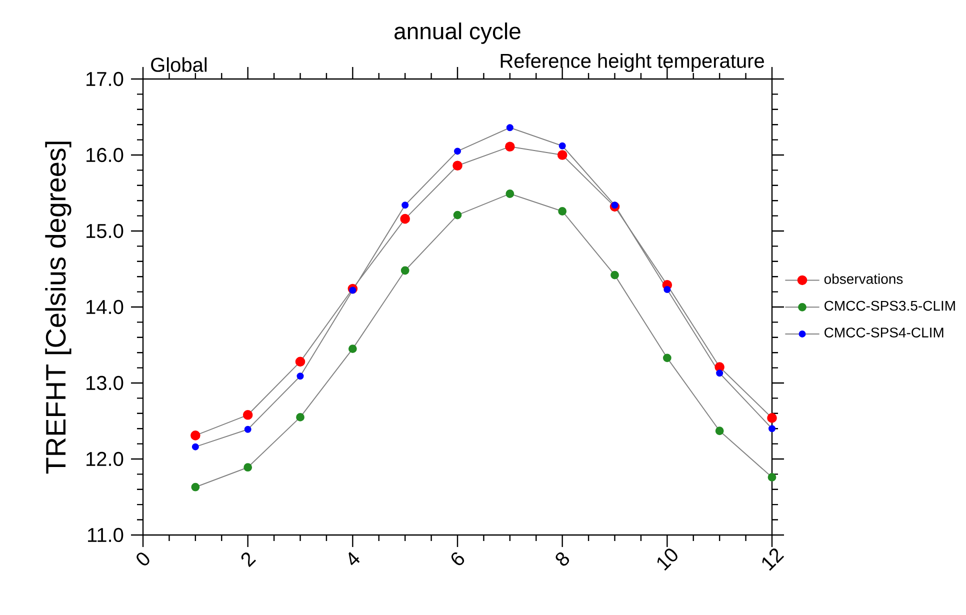  I want to click on chart-subtitle: Global, so click(179, 64).